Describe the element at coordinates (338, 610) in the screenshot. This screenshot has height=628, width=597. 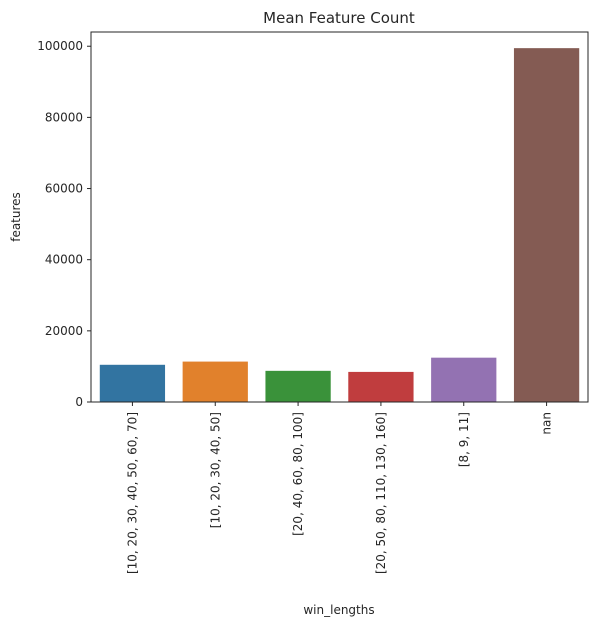
I see `x-axis-label: win_lengths` at that location.